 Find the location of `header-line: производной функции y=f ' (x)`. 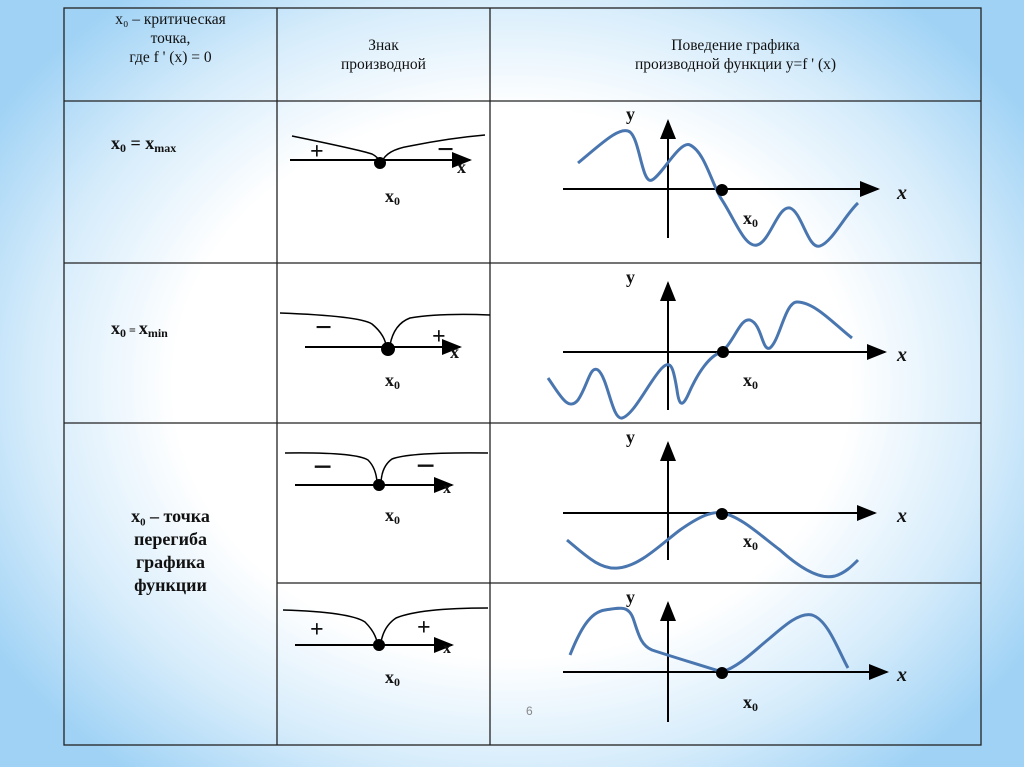

header-line: производной функции y=f ' (x) is located at coordinates (735, 64).